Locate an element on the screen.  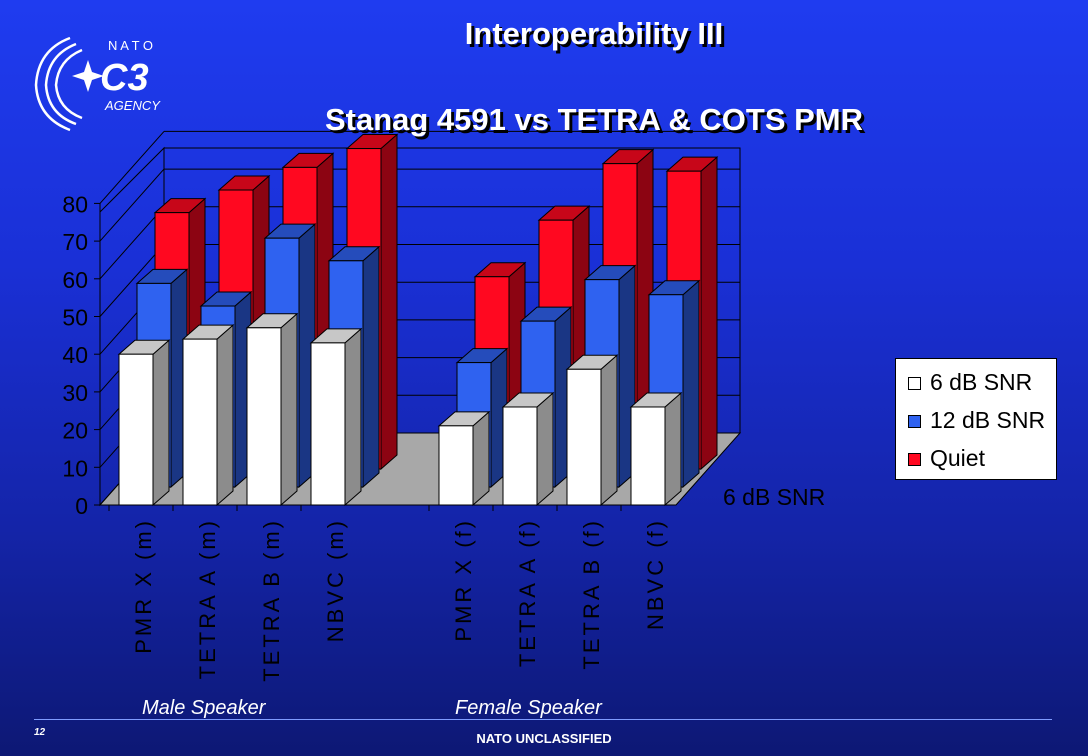
x-category-label: NBVC (f) is located at coordinates (655, 574).